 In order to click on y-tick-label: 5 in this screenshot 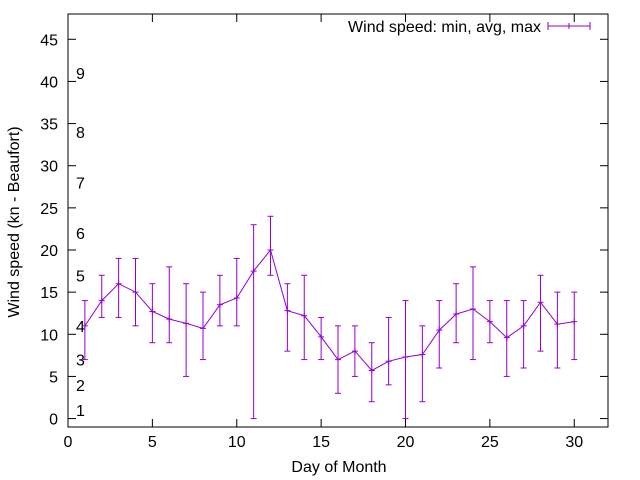, I will do `click(53, 377)`.